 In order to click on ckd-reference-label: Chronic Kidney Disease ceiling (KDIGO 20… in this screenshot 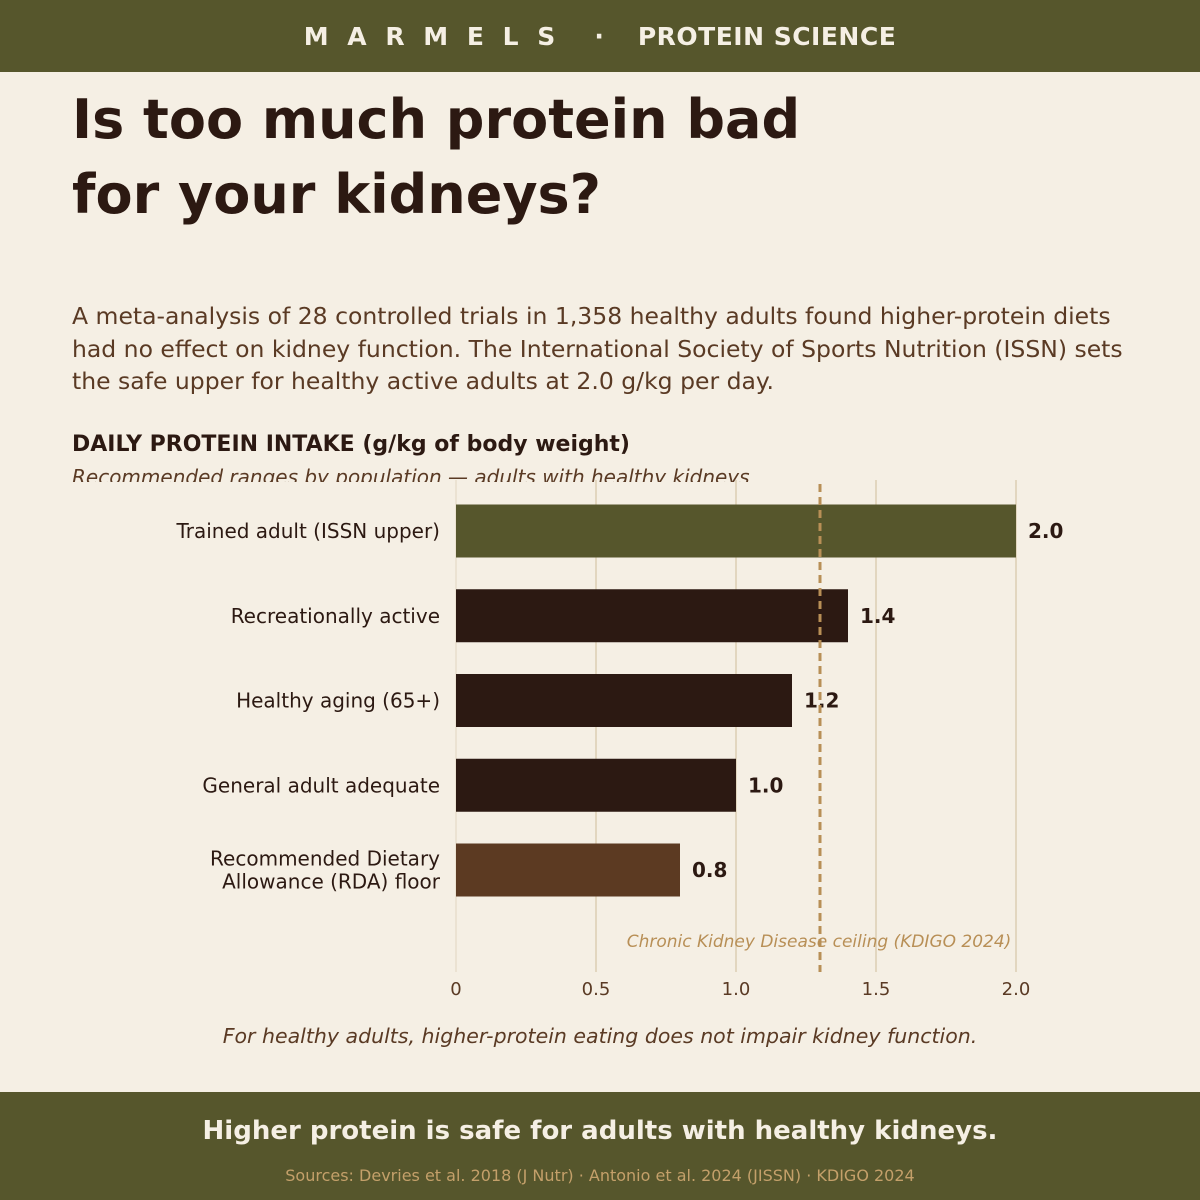, I will do `click(819, 942)`.